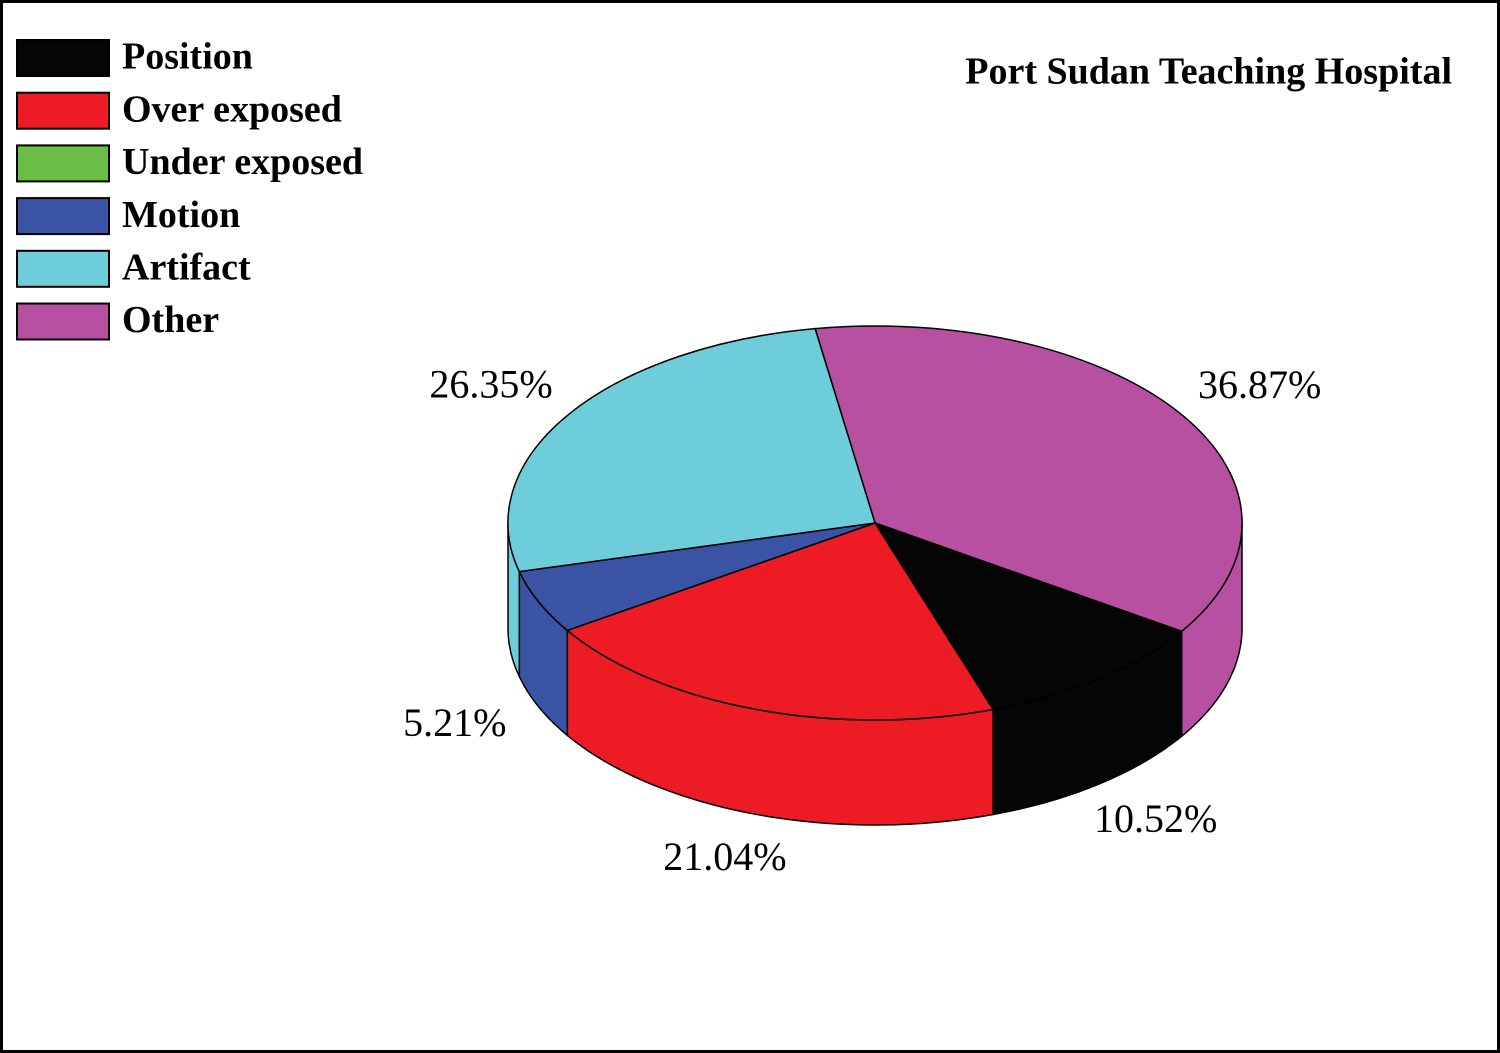  What do you see at coordinates (232, 109) in the screenshot?
I see `legend-label: Over exposed` at bounding box center [232, 109].